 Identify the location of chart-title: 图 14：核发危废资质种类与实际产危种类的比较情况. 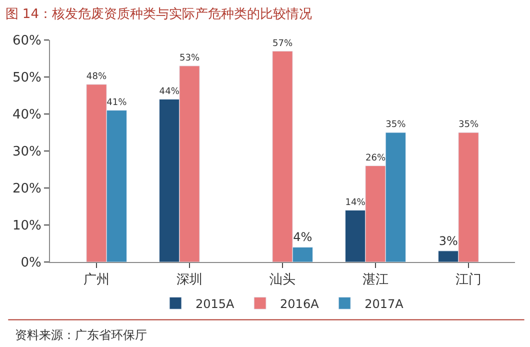
(158, 14).